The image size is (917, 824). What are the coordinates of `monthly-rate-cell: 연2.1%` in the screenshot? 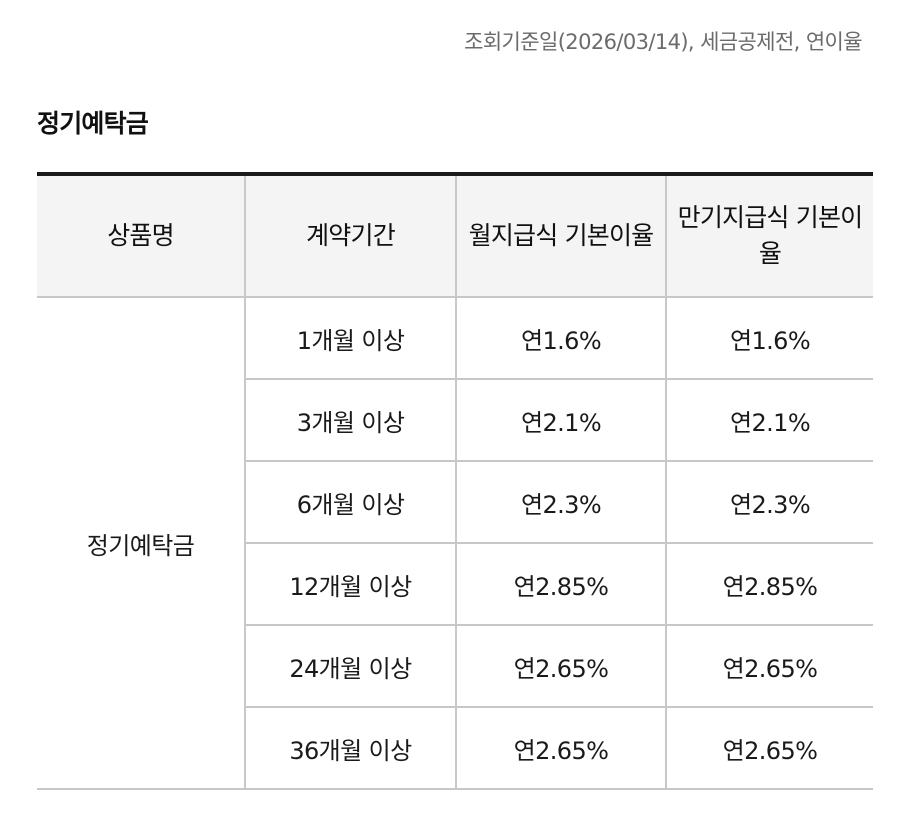 It's located at (560, 420).